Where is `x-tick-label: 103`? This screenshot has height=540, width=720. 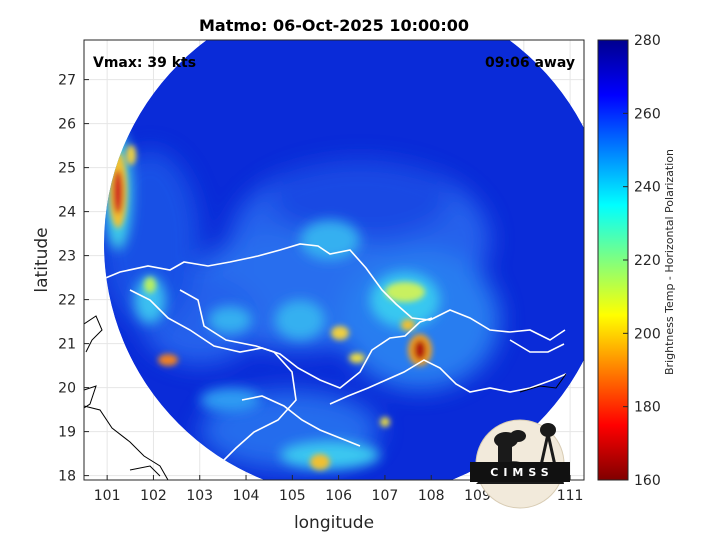
x-tick-label: 103 is located at coordinates (199, 496).